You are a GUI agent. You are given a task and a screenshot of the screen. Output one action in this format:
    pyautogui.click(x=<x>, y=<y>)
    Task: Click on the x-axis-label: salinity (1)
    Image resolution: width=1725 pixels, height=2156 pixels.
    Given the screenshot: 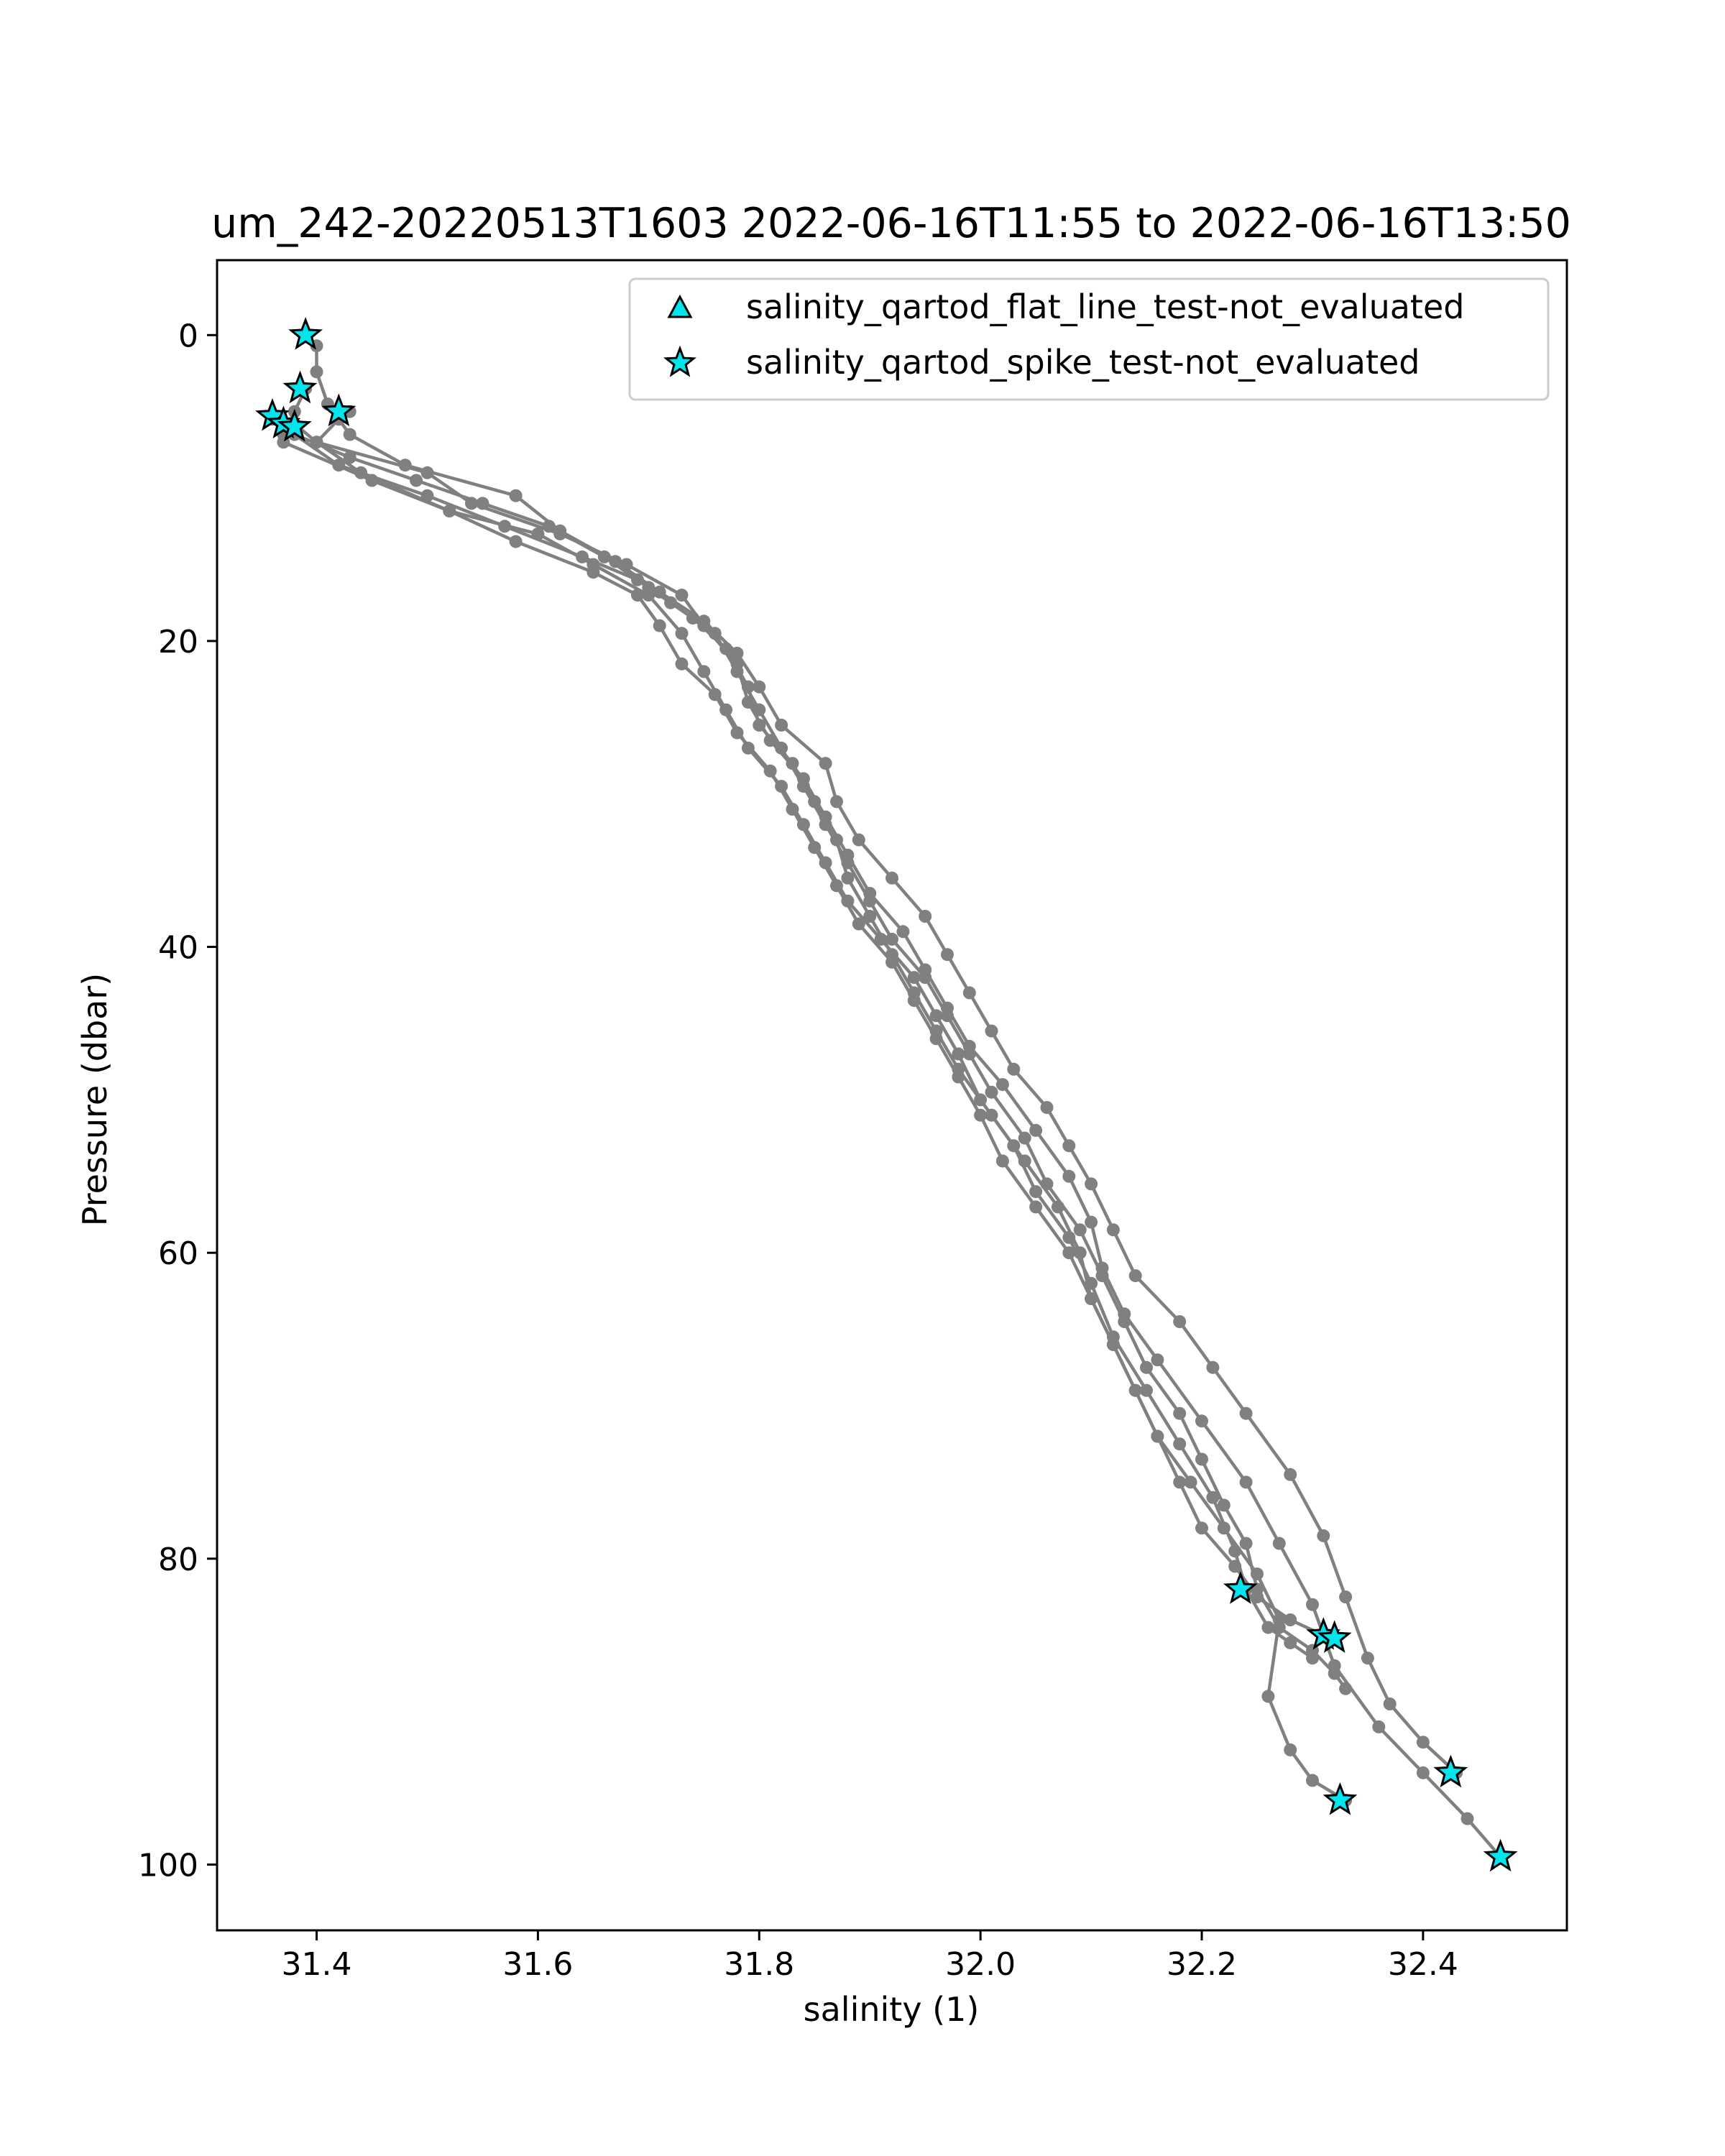 What is the action you would take?
    pyautogui.click(x=892, y=2010)
    